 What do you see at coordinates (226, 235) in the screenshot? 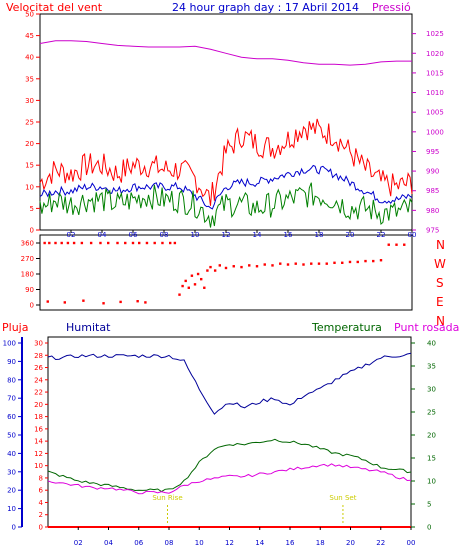
I see `wind-xtick-label: 12` at bounding box center [226, 235].